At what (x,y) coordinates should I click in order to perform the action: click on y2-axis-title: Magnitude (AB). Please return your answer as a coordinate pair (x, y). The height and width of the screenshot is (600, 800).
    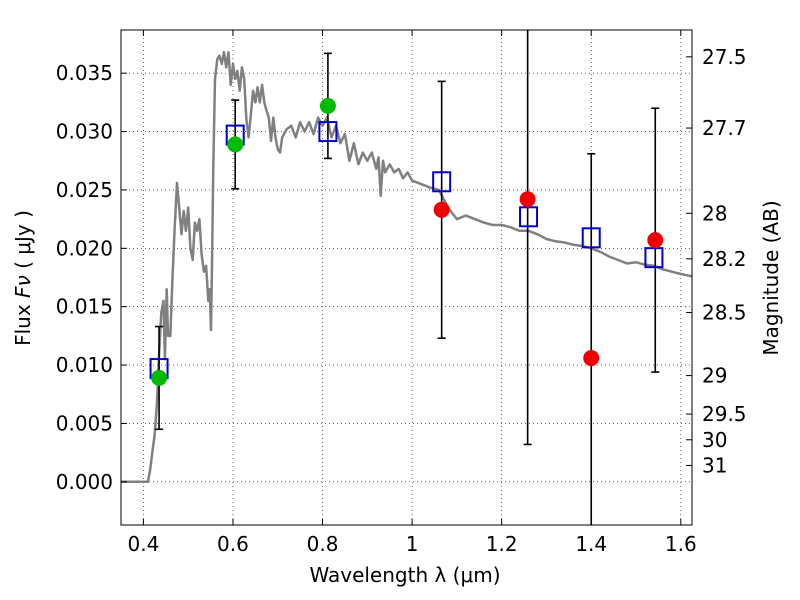
    Looking at the image, I should click on (771, 277).